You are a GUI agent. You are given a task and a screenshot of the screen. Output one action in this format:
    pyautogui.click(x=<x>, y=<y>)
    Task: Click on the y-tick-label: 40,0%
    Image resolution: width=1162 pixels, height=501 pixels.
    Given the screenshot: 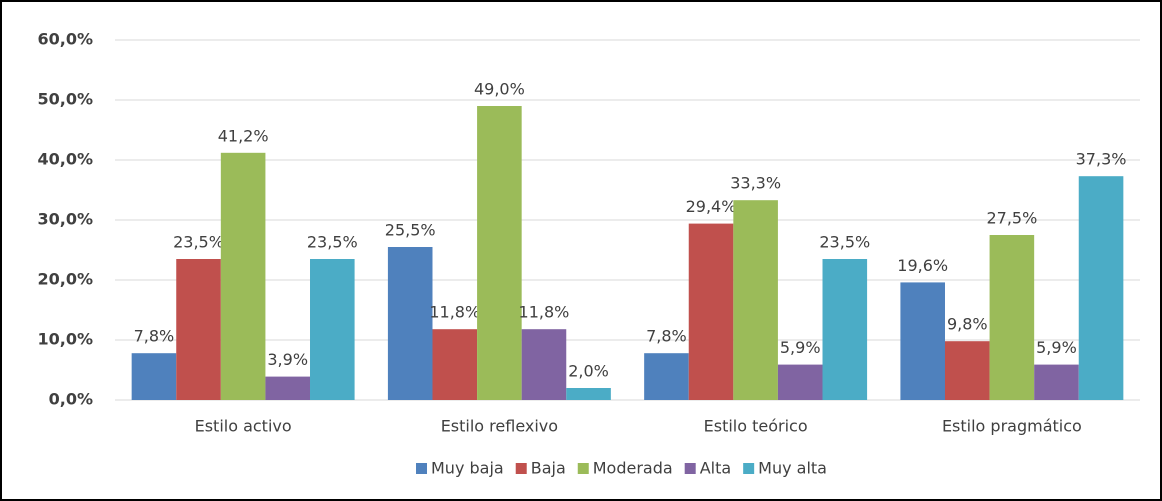 What is the action you would take?
    pyautogui.click(x=65, y=159)
    